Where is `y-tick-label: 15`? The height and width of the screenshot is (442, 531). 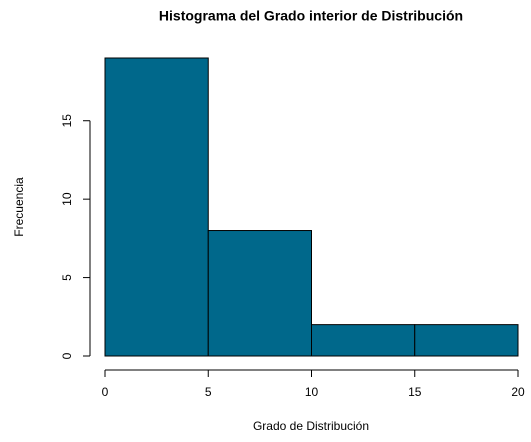
y-tick-label: 15 is located at coordinates (67, 121).